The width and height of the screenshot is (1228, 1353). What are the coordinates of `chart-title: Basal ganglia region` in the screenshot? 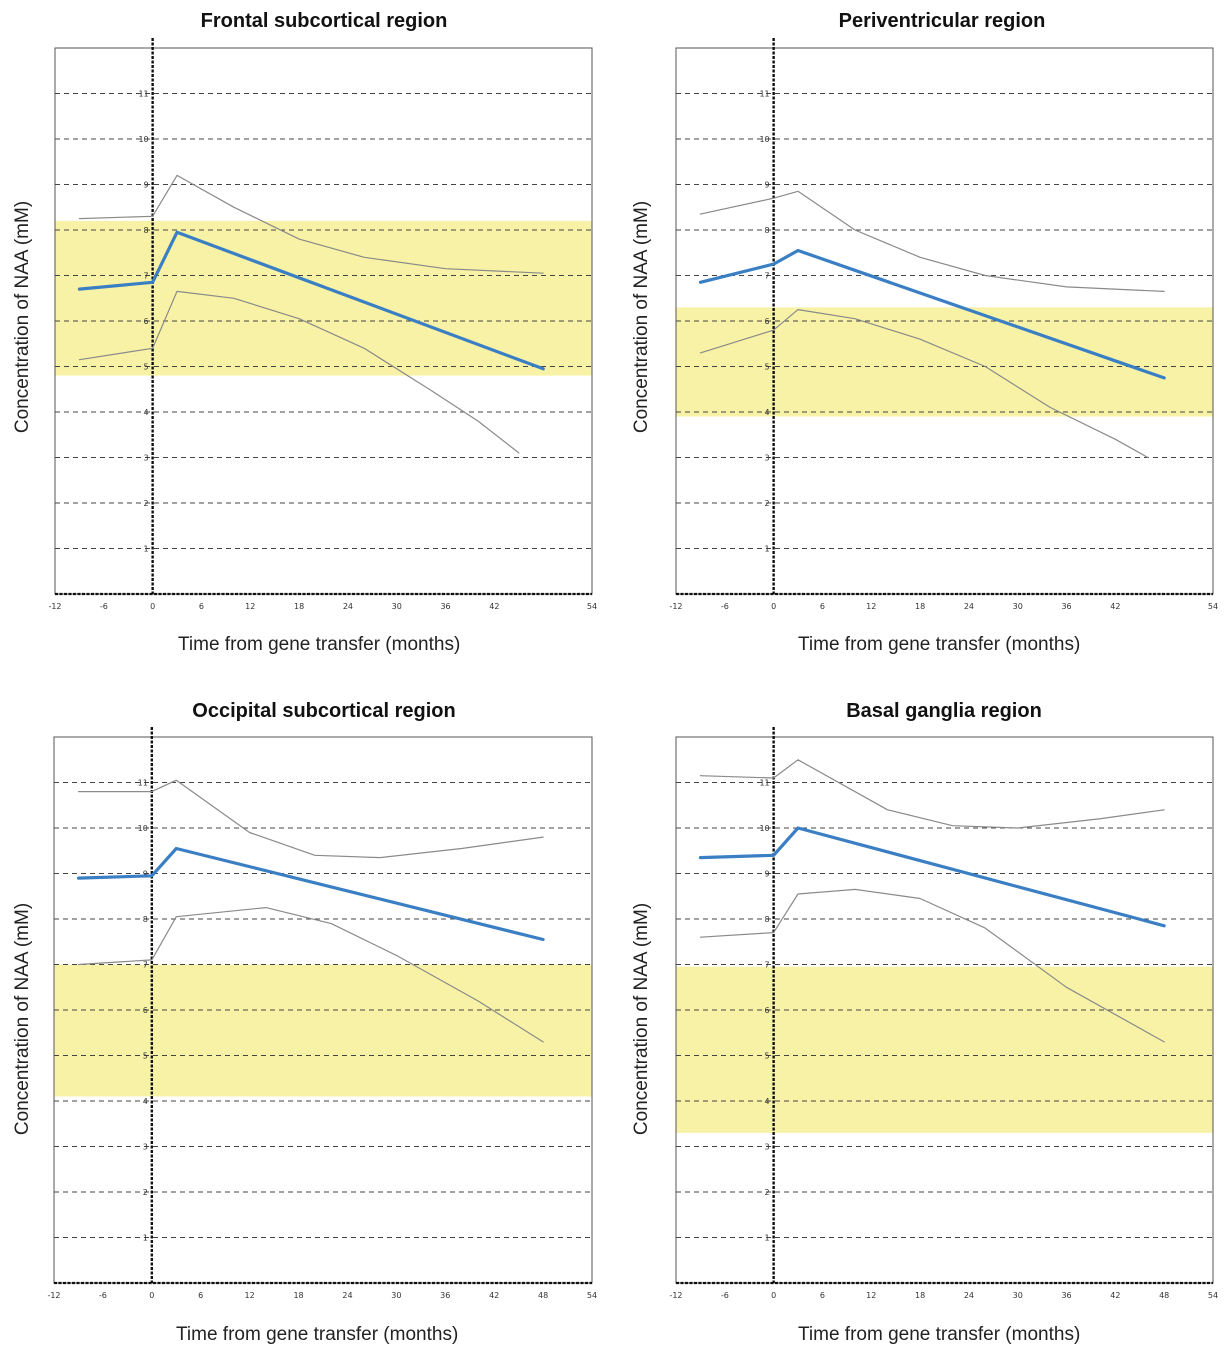 It's located at (944, 711).